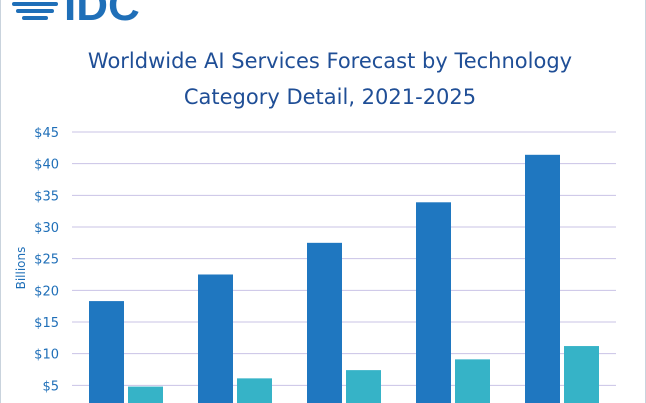 The width and height of the screenshot is (646, 403). I want to click on y-axis-label: Billions, so click(21, 268).